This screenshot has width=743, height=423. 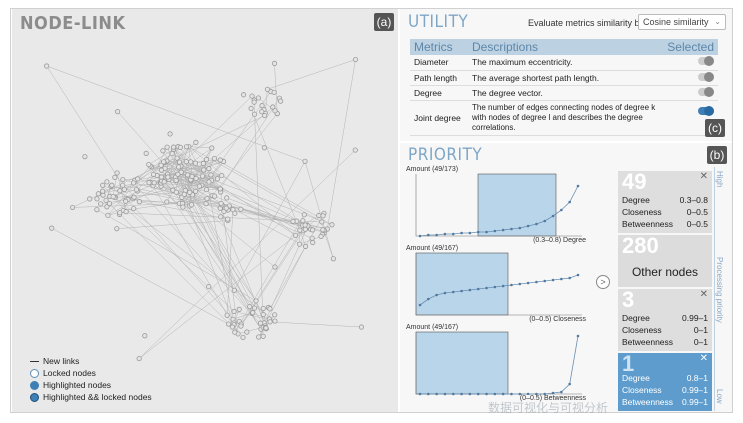 I want to click on selected-range, so click(x=517, y=205).